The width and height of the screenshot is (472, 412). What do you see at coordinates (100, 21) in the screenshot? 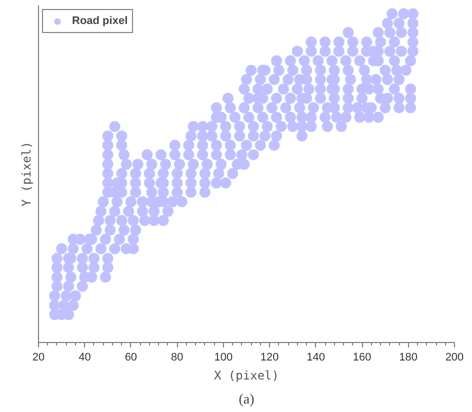
I see `legend-label: Road pixel` at bounding box center [100, 21].